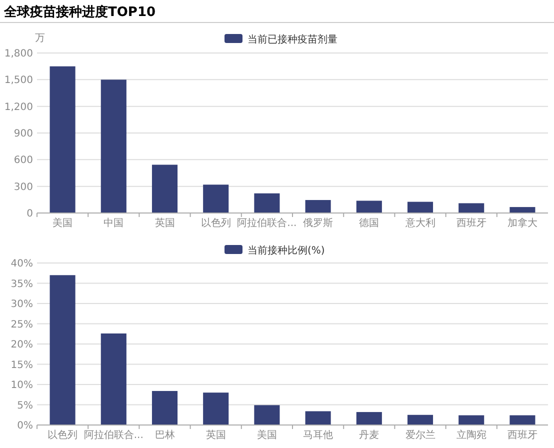 The image size is (554, 448). Describe the element at coordinates (21, 365) in the screenshot. I see `y-tick-label: 15%` at that location.